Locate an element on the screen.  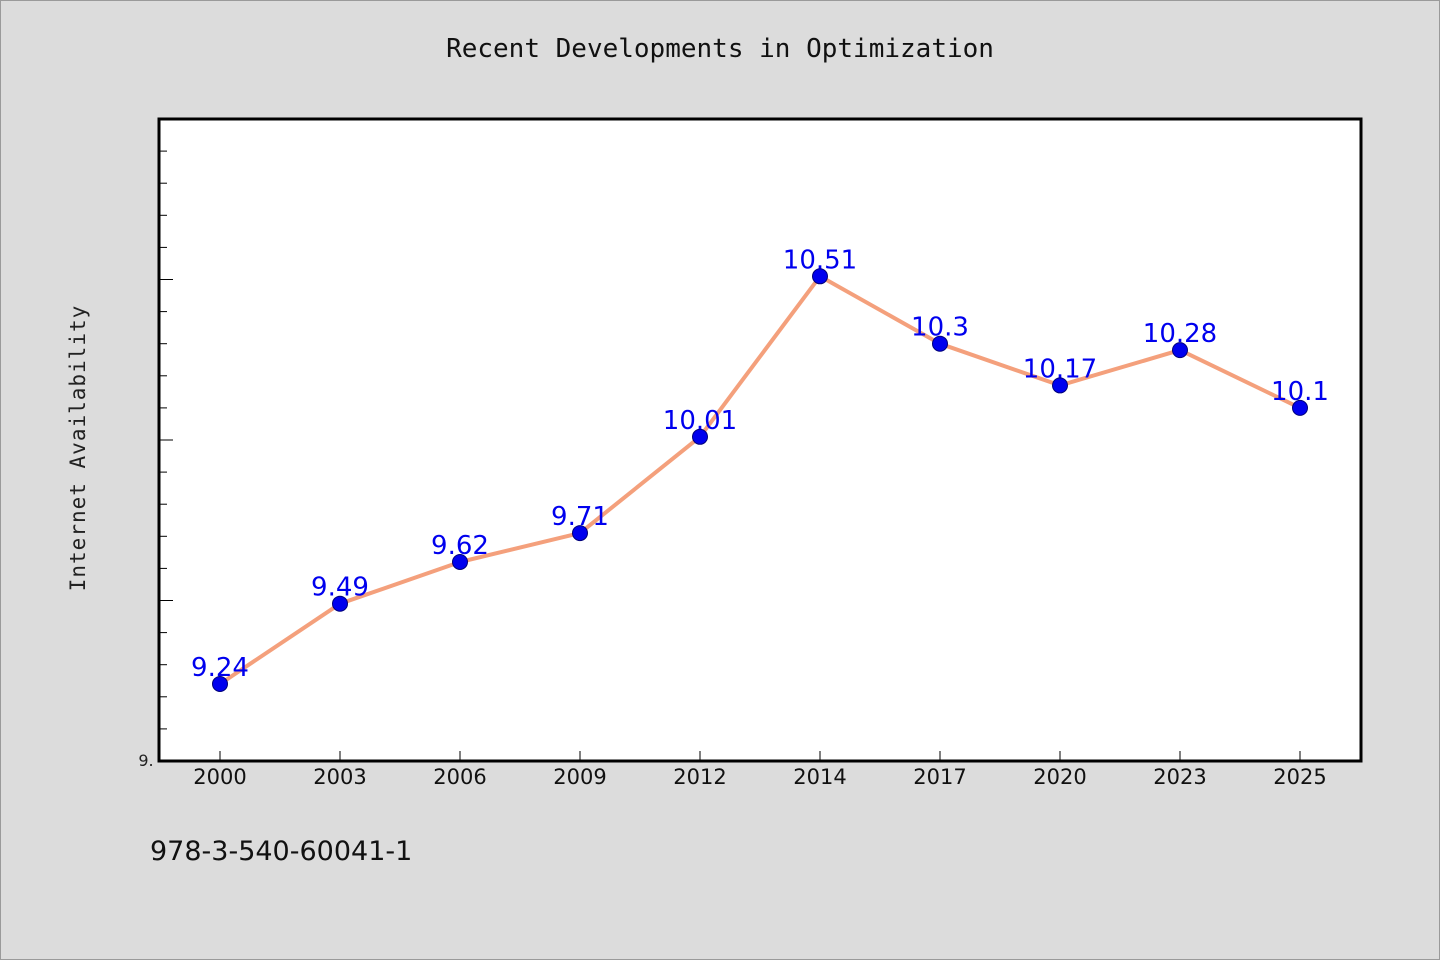
data-label: 10.3 is located at coordinates (940, 328).